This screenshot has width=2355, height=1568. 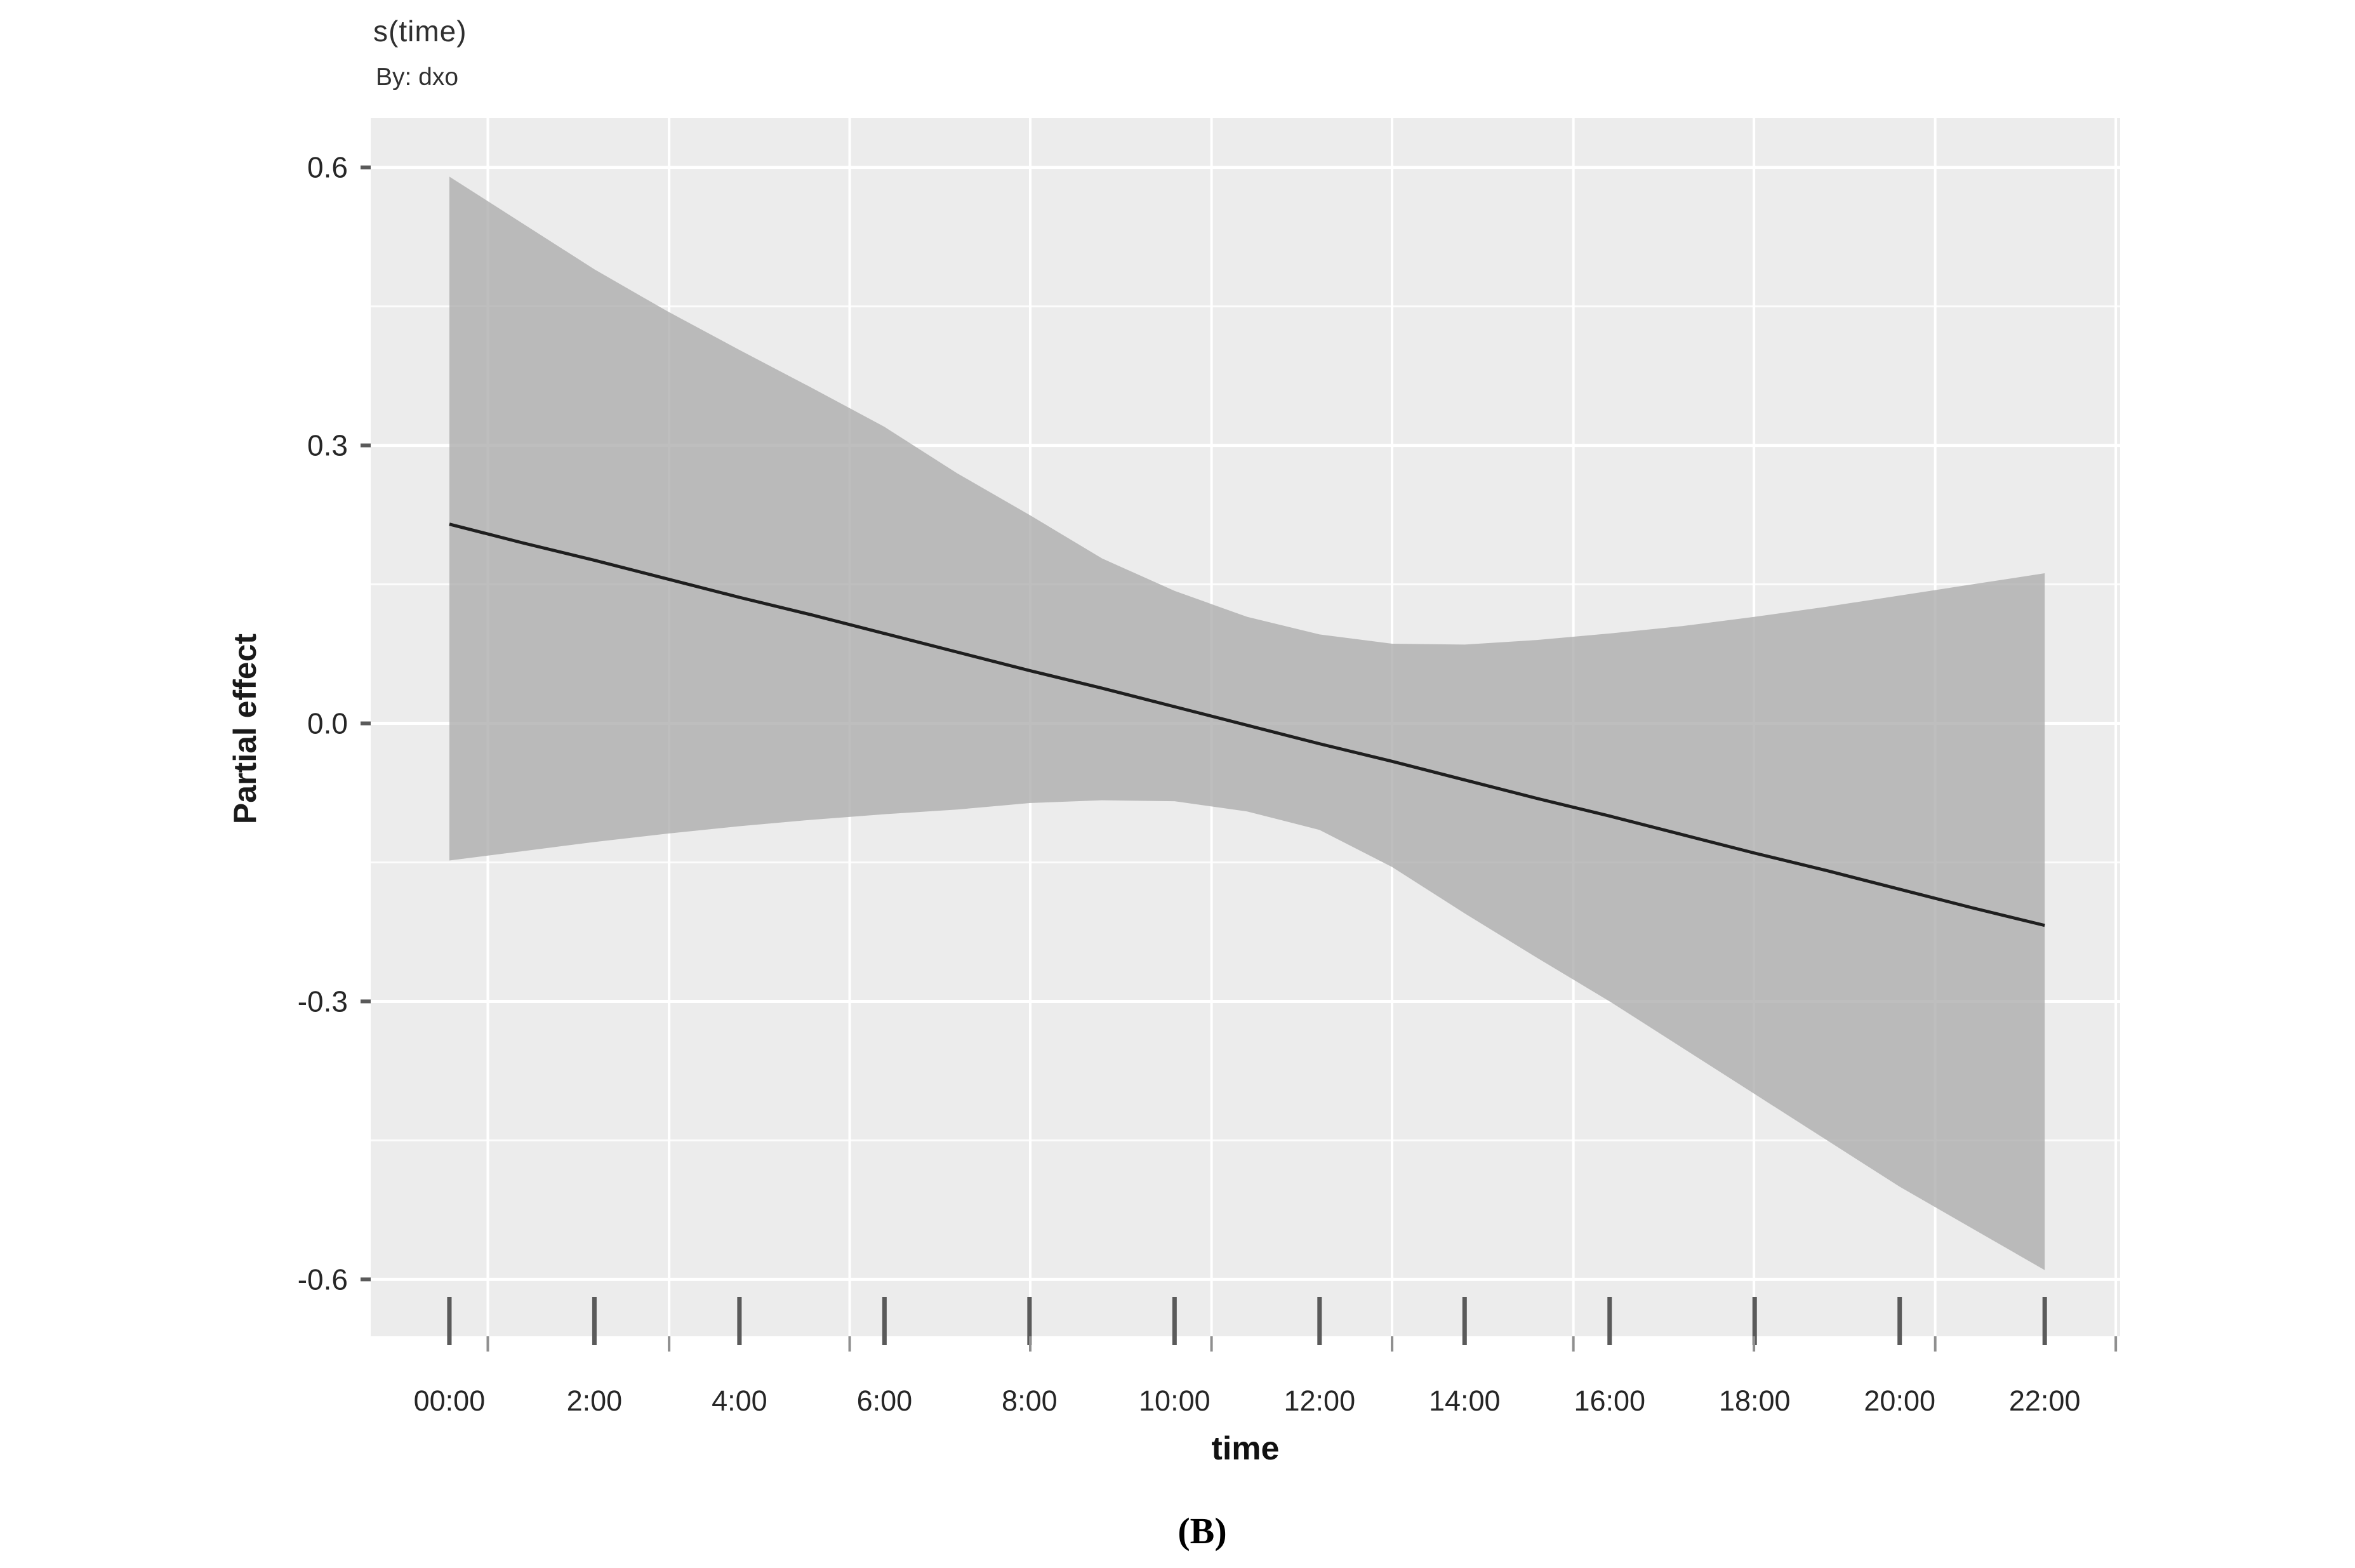 What do you see at coordinates (328, 445) in the screenshot?
I see `y-tick-label: 0.3` at bounding box center [328, 445].